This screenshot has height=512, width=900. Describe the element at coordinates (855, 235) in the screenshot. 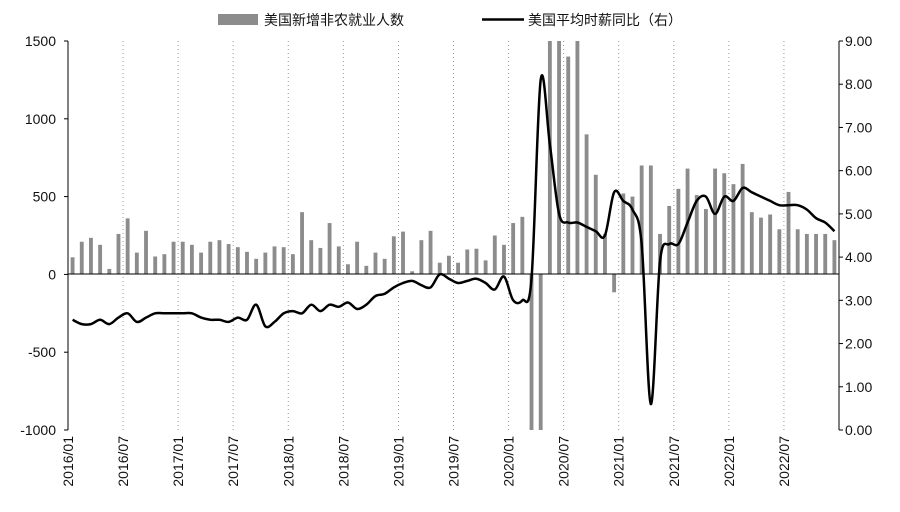

I see `y-axis-right-labels: 9.00 8.00 7.00 6.00 5.00 4.00 3.00 2.00 1.00 0.00` at that location.